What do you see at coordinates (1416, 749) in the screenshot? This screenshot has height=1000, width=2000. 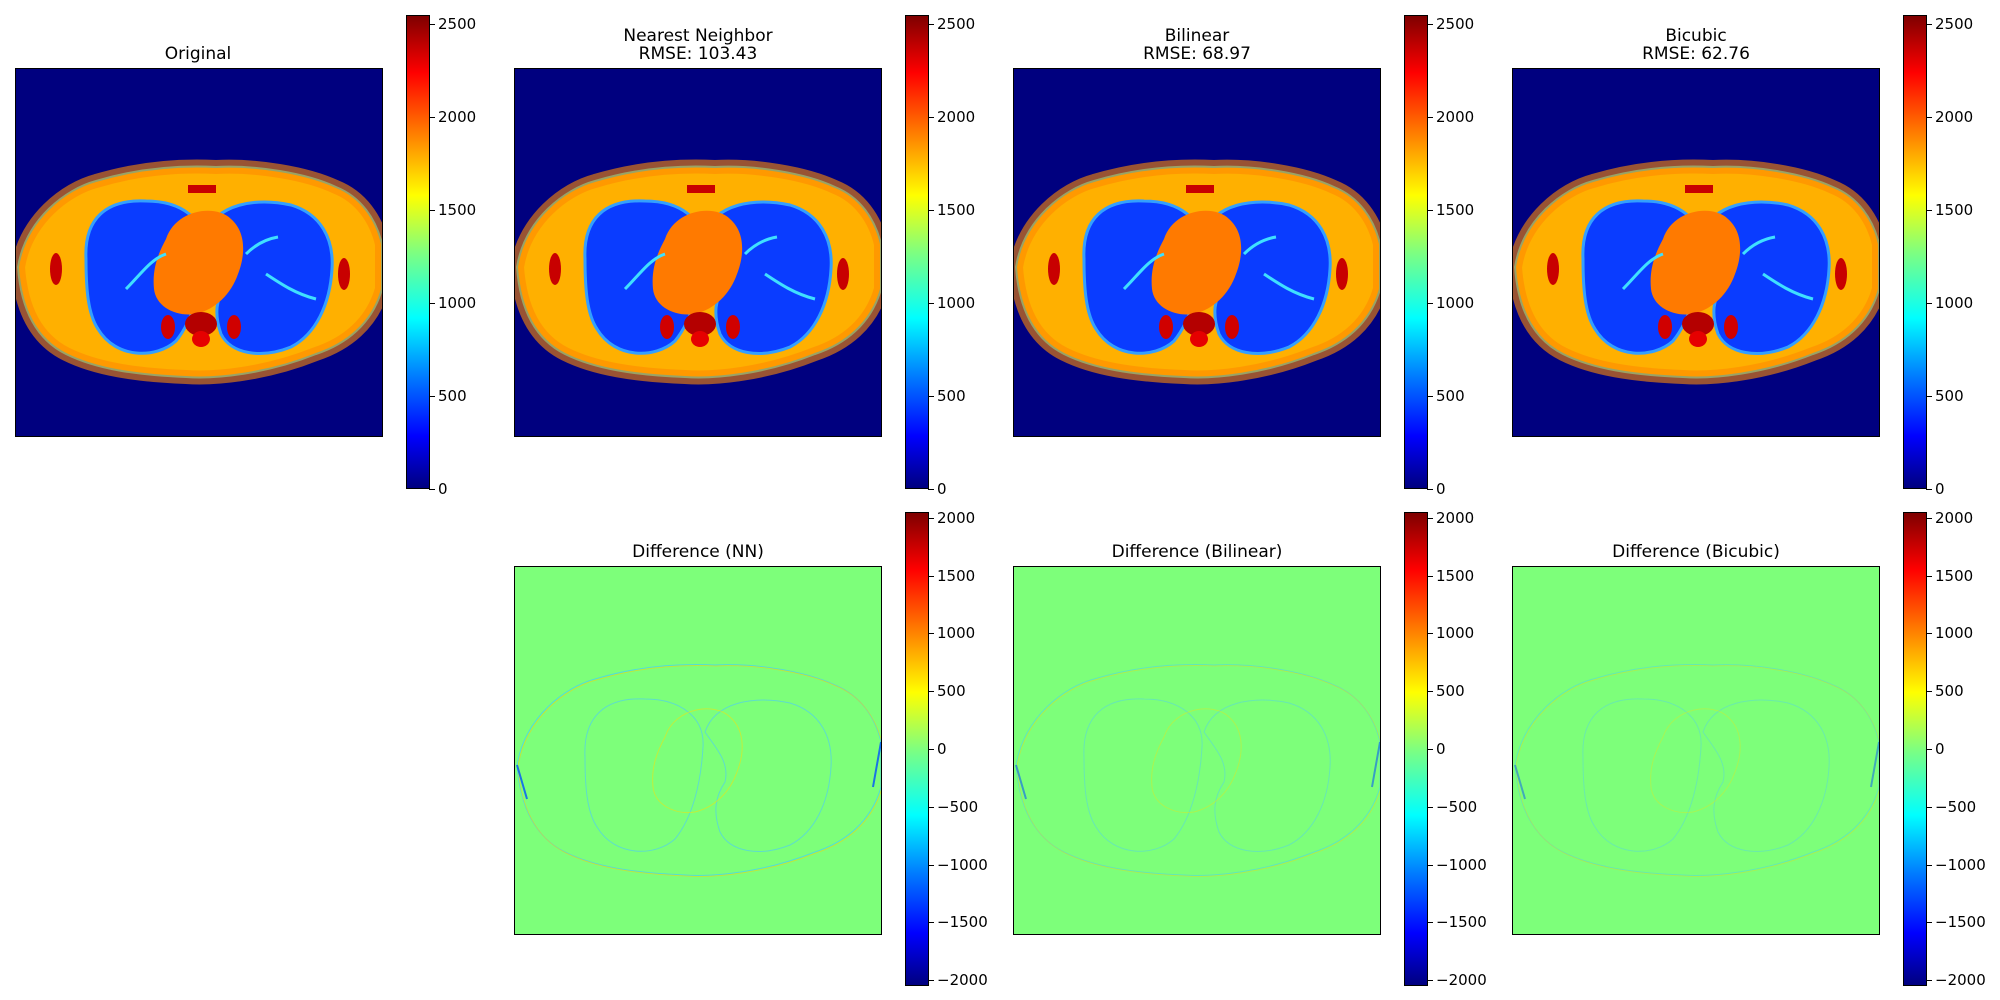 I see `colorbar-difference-bilinear` at bounding box center [1416, 749].